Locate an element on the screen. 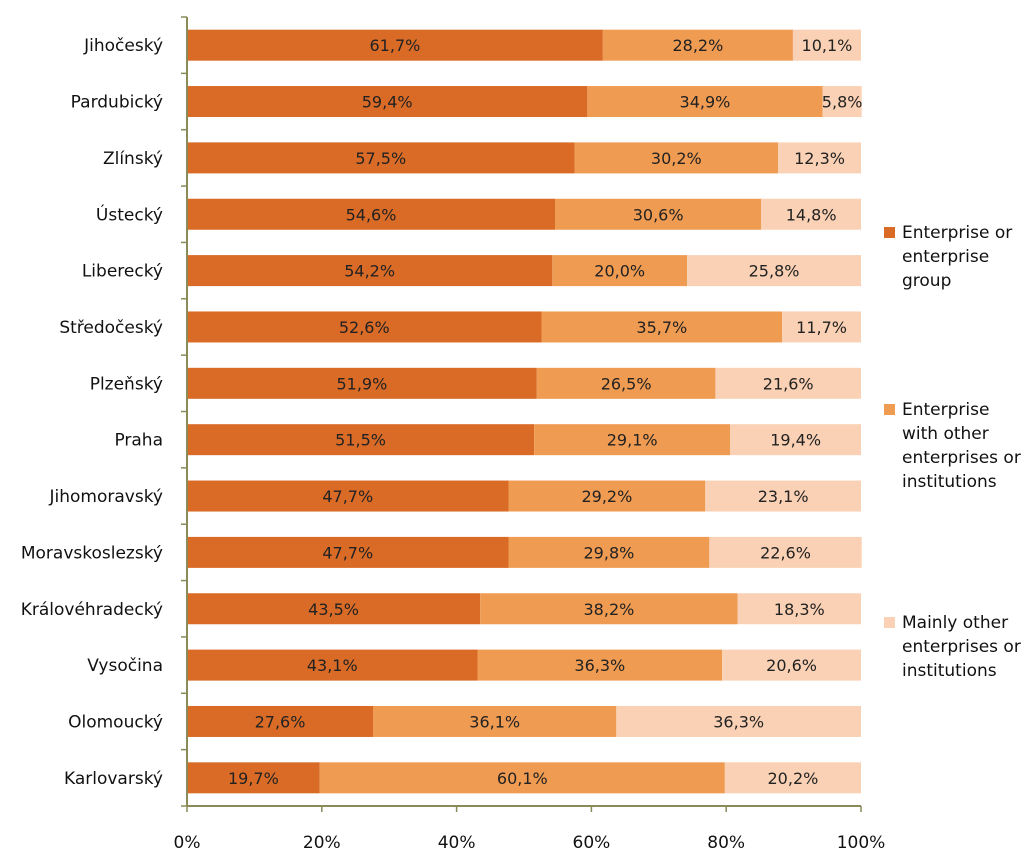  data-label: 30,2% is located at coordinates (676, 158).